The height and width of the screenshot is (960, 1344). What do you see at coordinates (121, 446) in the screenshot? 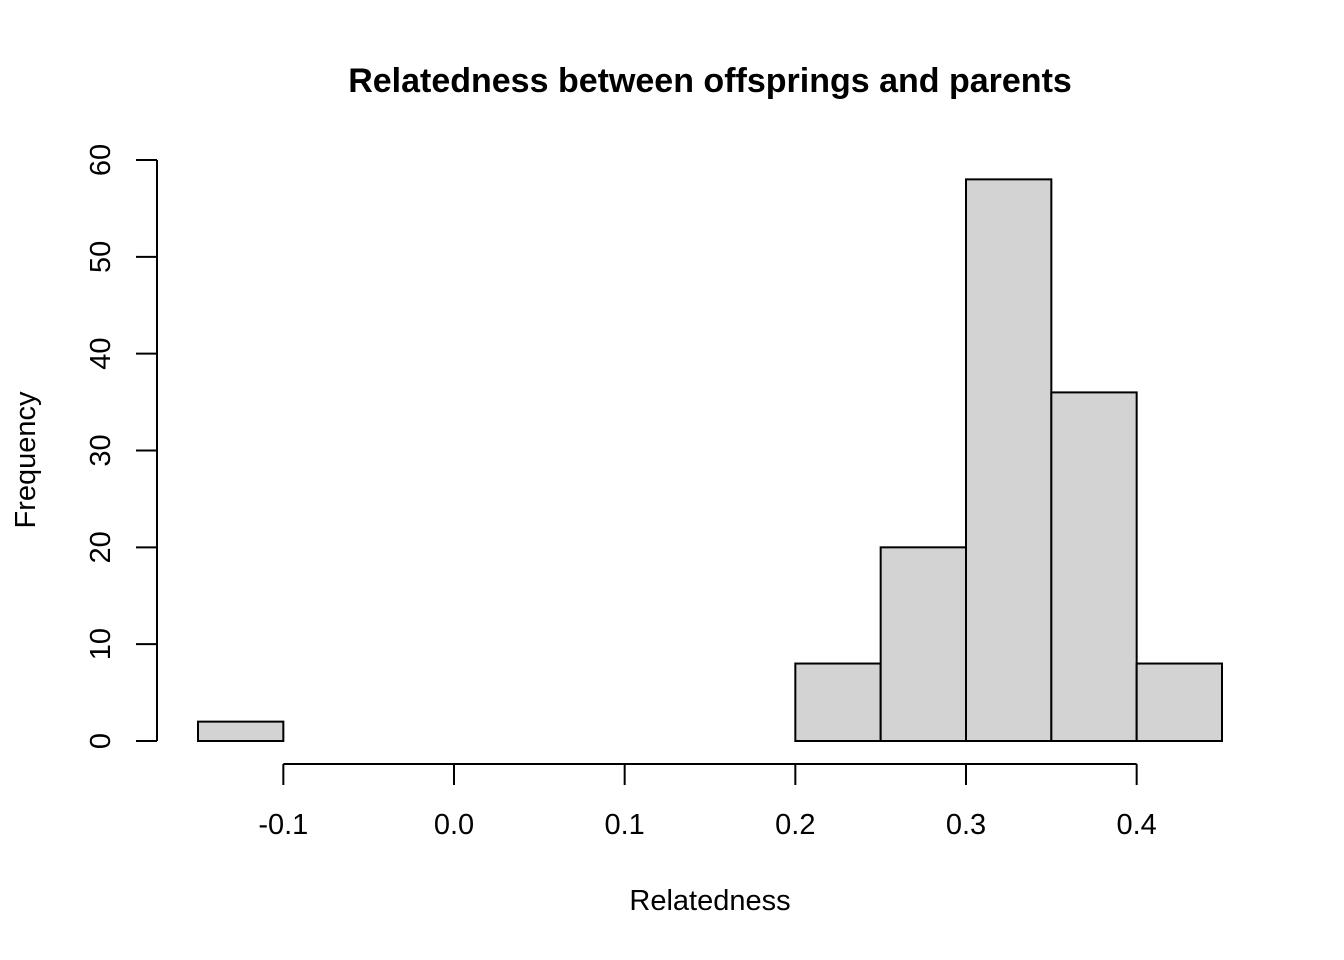
I see `y-axis: 0 10 20 30 40 50 60` at bounding box center [121, 446].